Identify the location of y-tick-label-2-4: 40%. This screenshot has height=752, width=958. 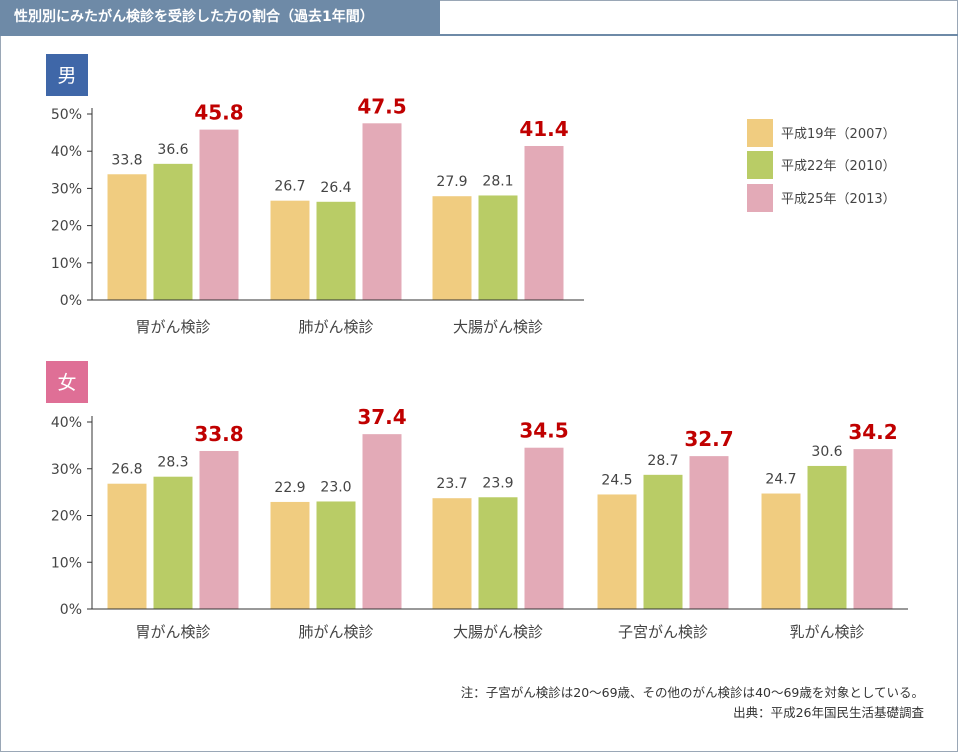
(66, 423).